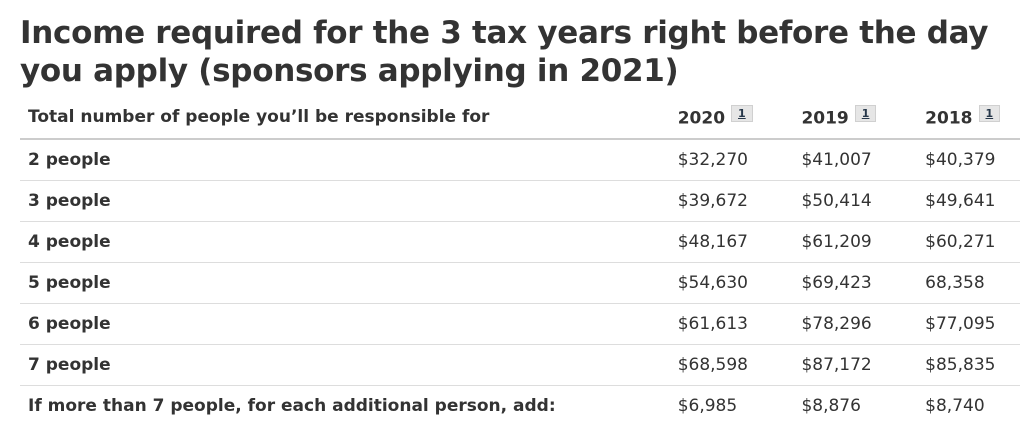 This screenshot has height=438, width=1024. I want to click on cell-2020: $39,672, so click(731, 201).